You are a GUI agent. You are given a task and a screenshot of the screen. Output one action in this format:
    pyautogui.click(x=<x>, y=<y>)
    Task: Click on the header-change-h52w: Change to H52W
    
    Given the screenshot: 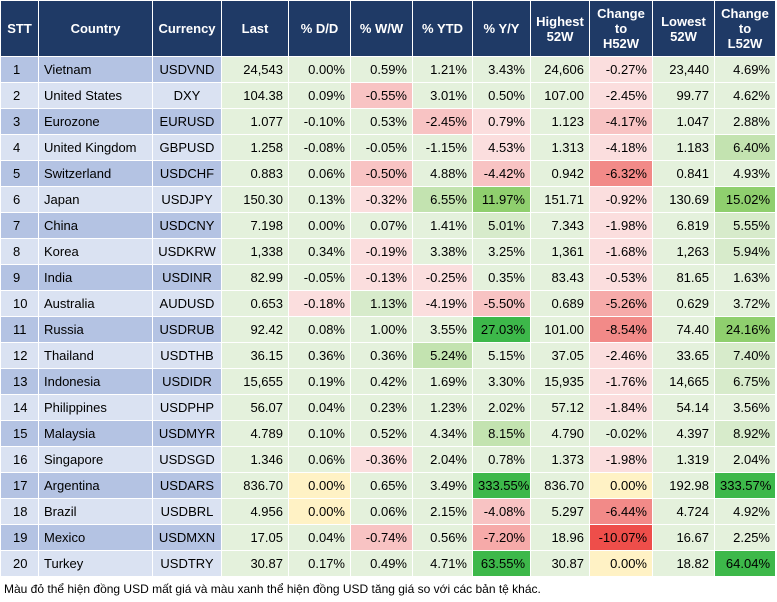 What is the action you would take?
    pyautogui.click(x=621, y=28)
    